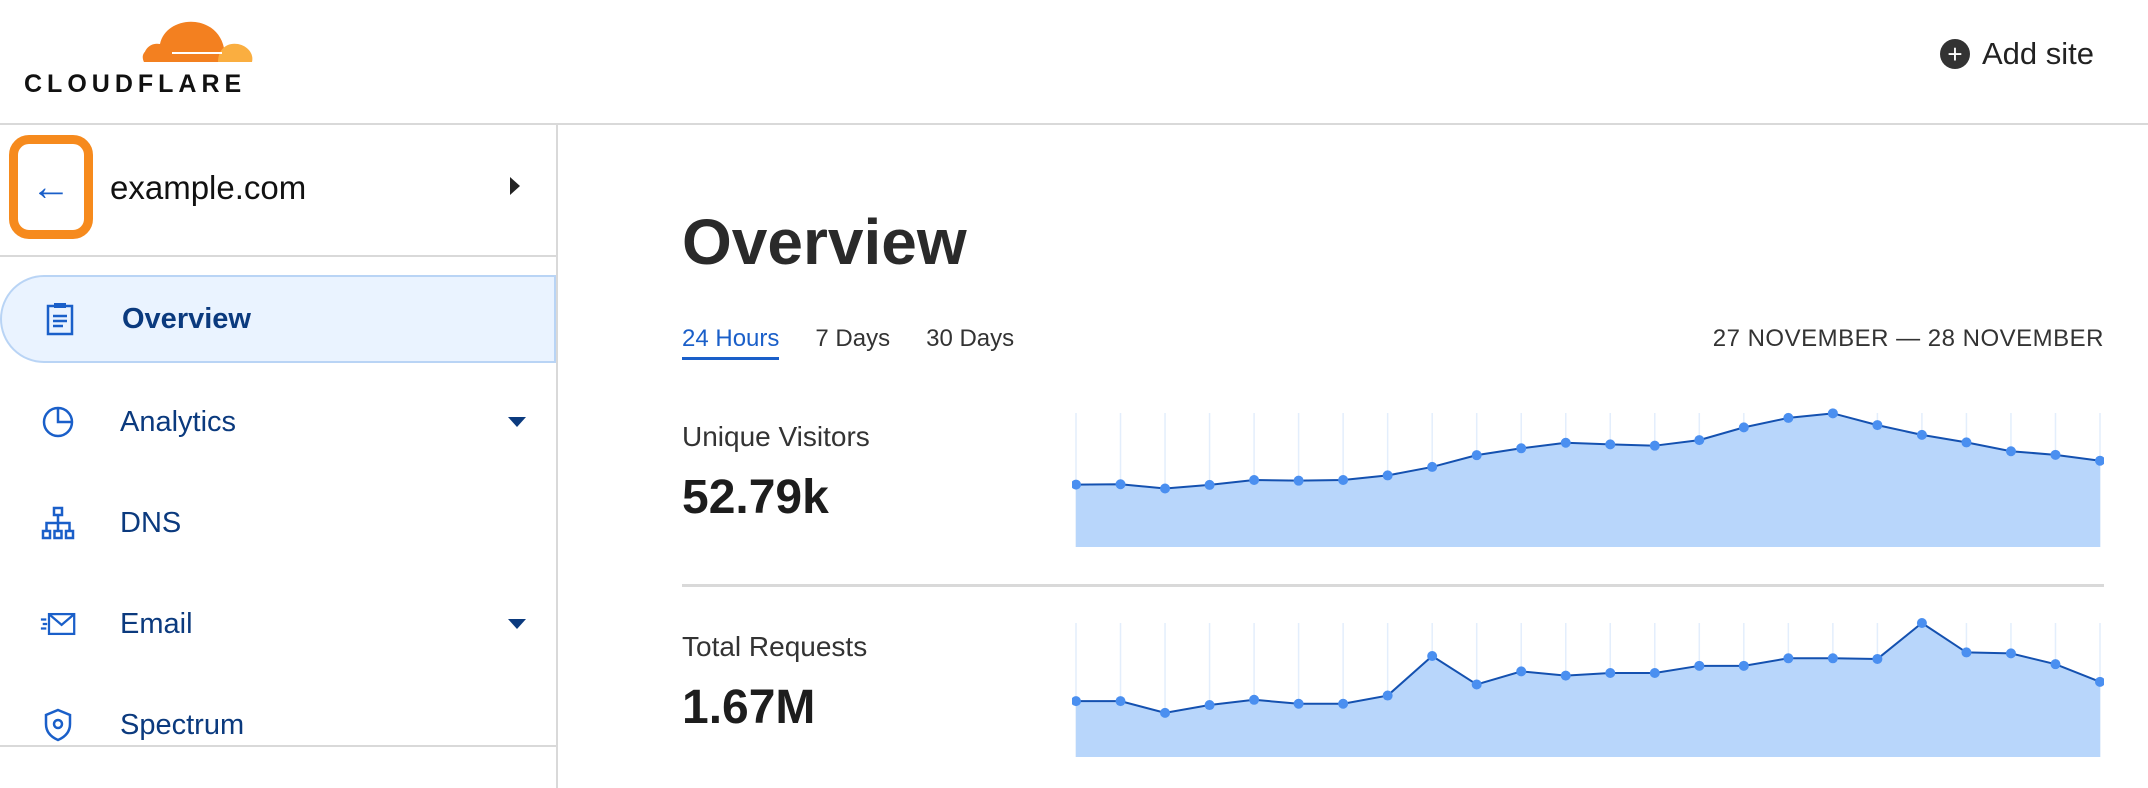  What do you see at coordinates (1393, 585) in the screenshot?
I see `metrics-divider` at bounding box center [1393, 585].